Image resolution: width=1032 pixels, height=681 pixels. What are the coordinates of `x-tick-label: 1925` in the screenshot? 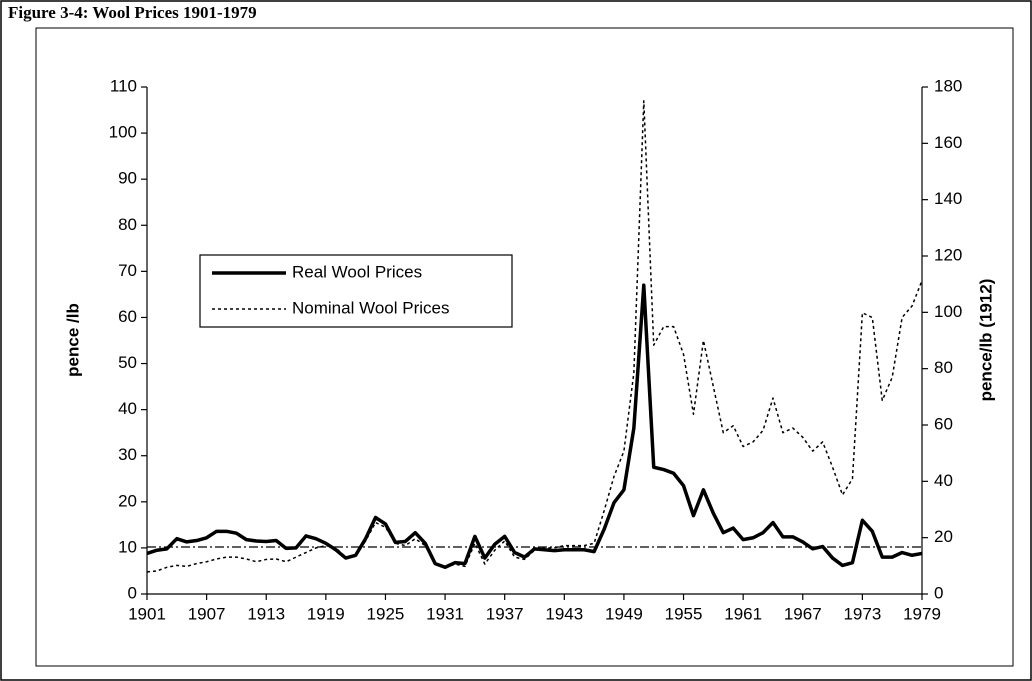 It's located at (386, 613).